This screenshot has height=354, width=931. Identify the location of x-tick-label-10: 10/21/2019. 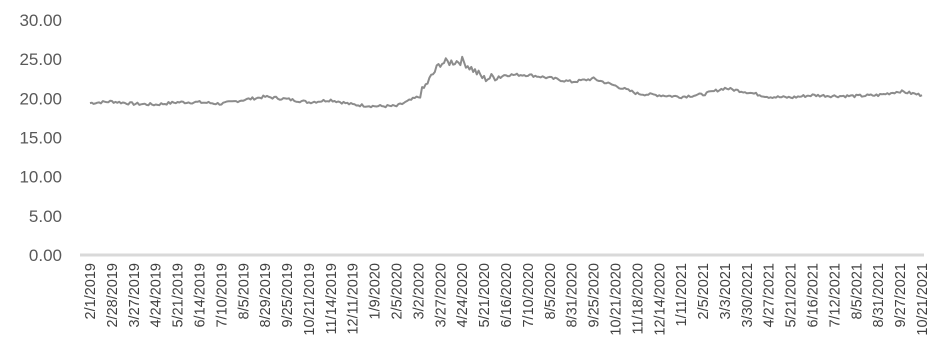
(310, 299).